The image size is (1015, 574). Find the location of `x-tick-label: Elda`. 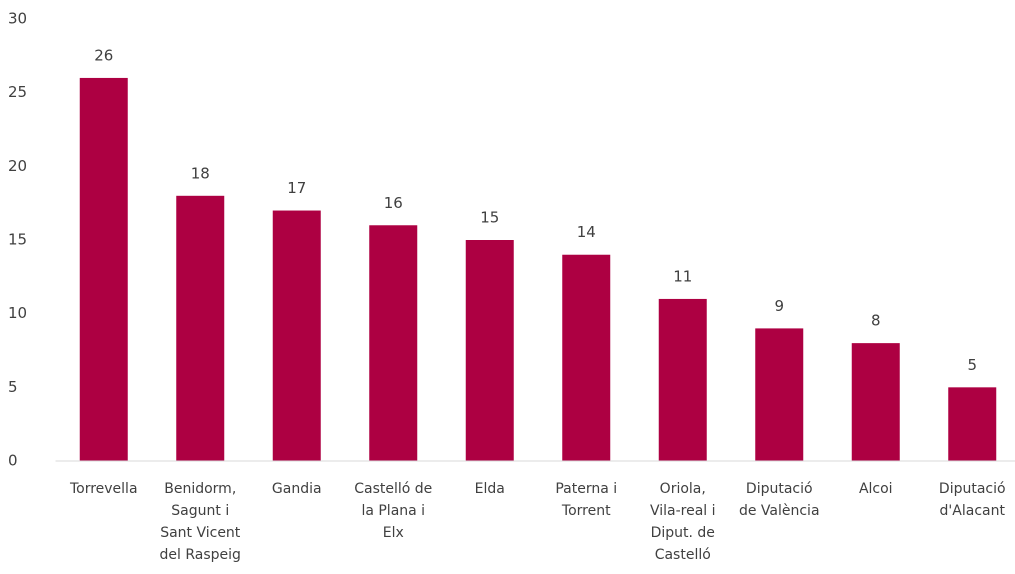

x-tick-label: Elda is located at coordinates (490, 489).